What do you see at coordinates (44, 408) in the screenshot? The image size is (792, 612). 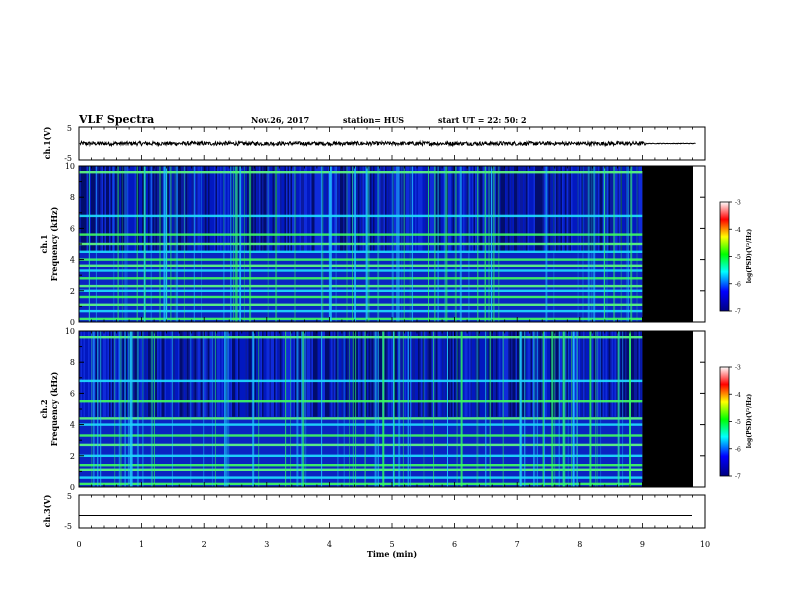 I see `ch2-spectrogram-ylabel-channel: ch.2` at bounding box center [44, 408].